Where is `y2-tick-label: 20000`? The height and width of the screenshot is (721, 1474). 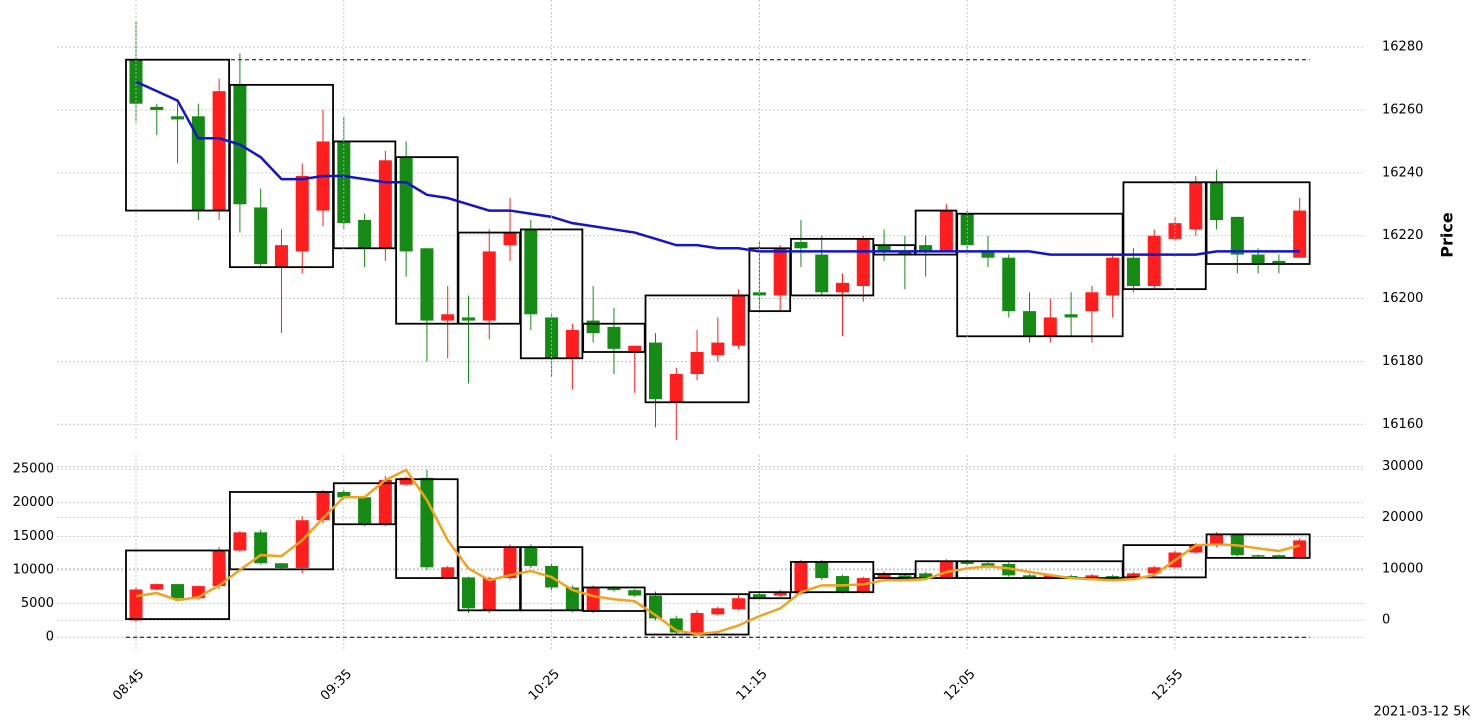
y2-tick-label: 20000 is located at coordinates (1402, 517).